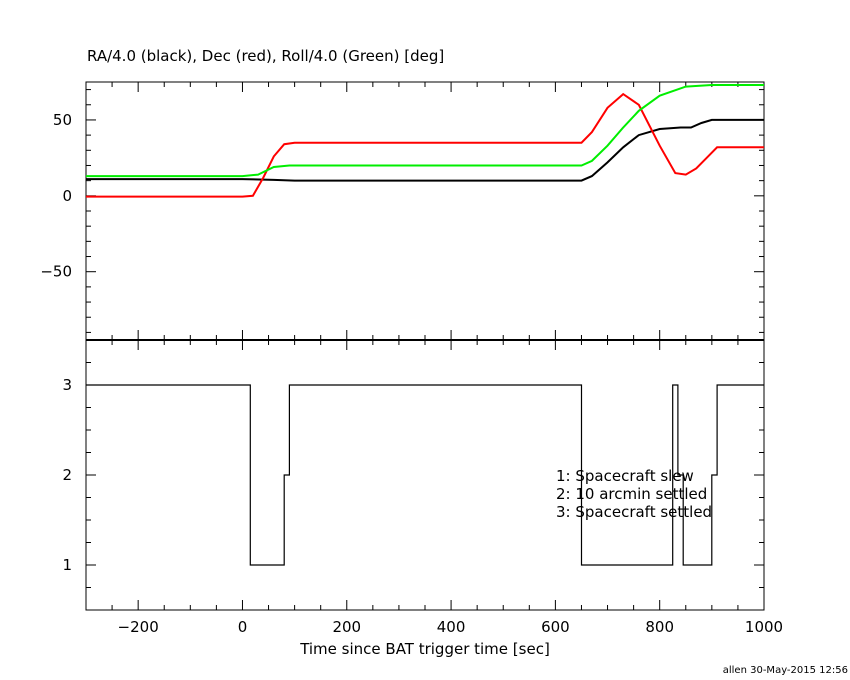 The height and width of the screenshot is (680, 850). I want to click on x-tick-label: 800, so click(659, 627).